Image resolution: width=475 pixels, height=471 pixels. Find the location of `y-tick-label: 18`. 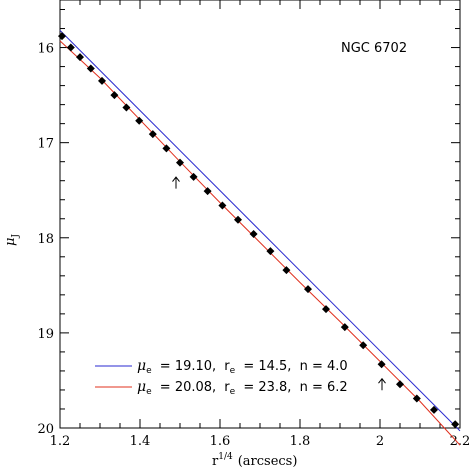

y-tick-label: 18 is located at coordinates (45, 239).